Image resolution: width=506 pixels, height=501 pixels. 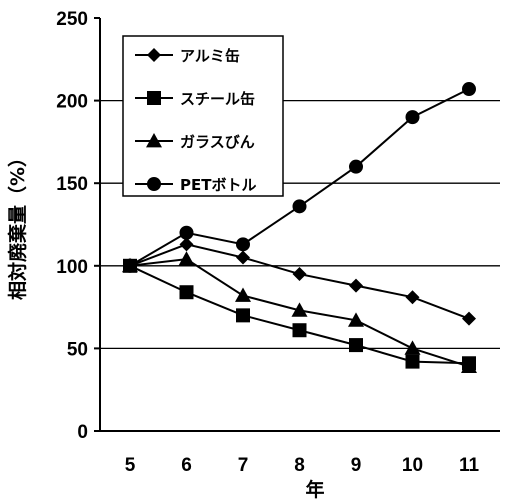 What do you see at coordinates (72, 19) in the screenshot?
I see `y-tick-label: 250` at bounding box center [72, 19].